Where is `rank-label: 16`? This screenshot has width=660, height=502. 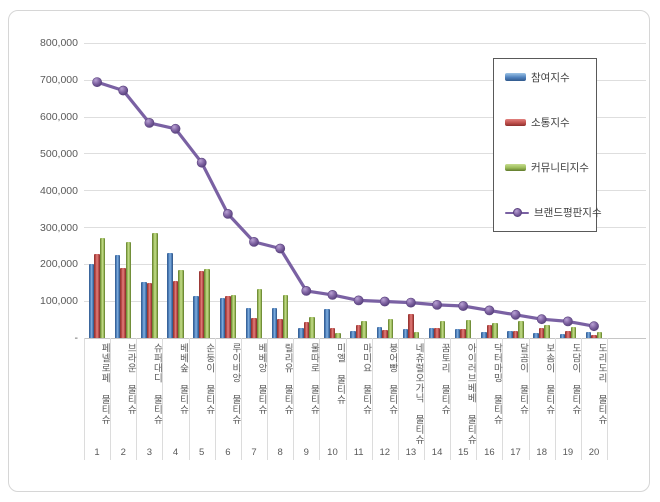
rank-label: 16 is located at coordinates (489, 452).